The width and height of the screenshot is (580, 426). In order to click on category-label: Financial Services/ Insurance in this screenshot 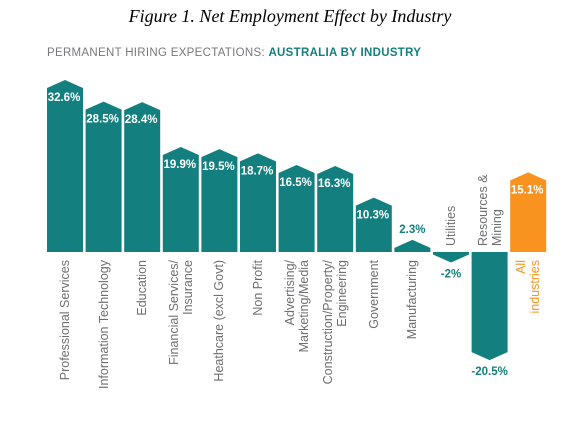, I will do `click(180, 312)`.